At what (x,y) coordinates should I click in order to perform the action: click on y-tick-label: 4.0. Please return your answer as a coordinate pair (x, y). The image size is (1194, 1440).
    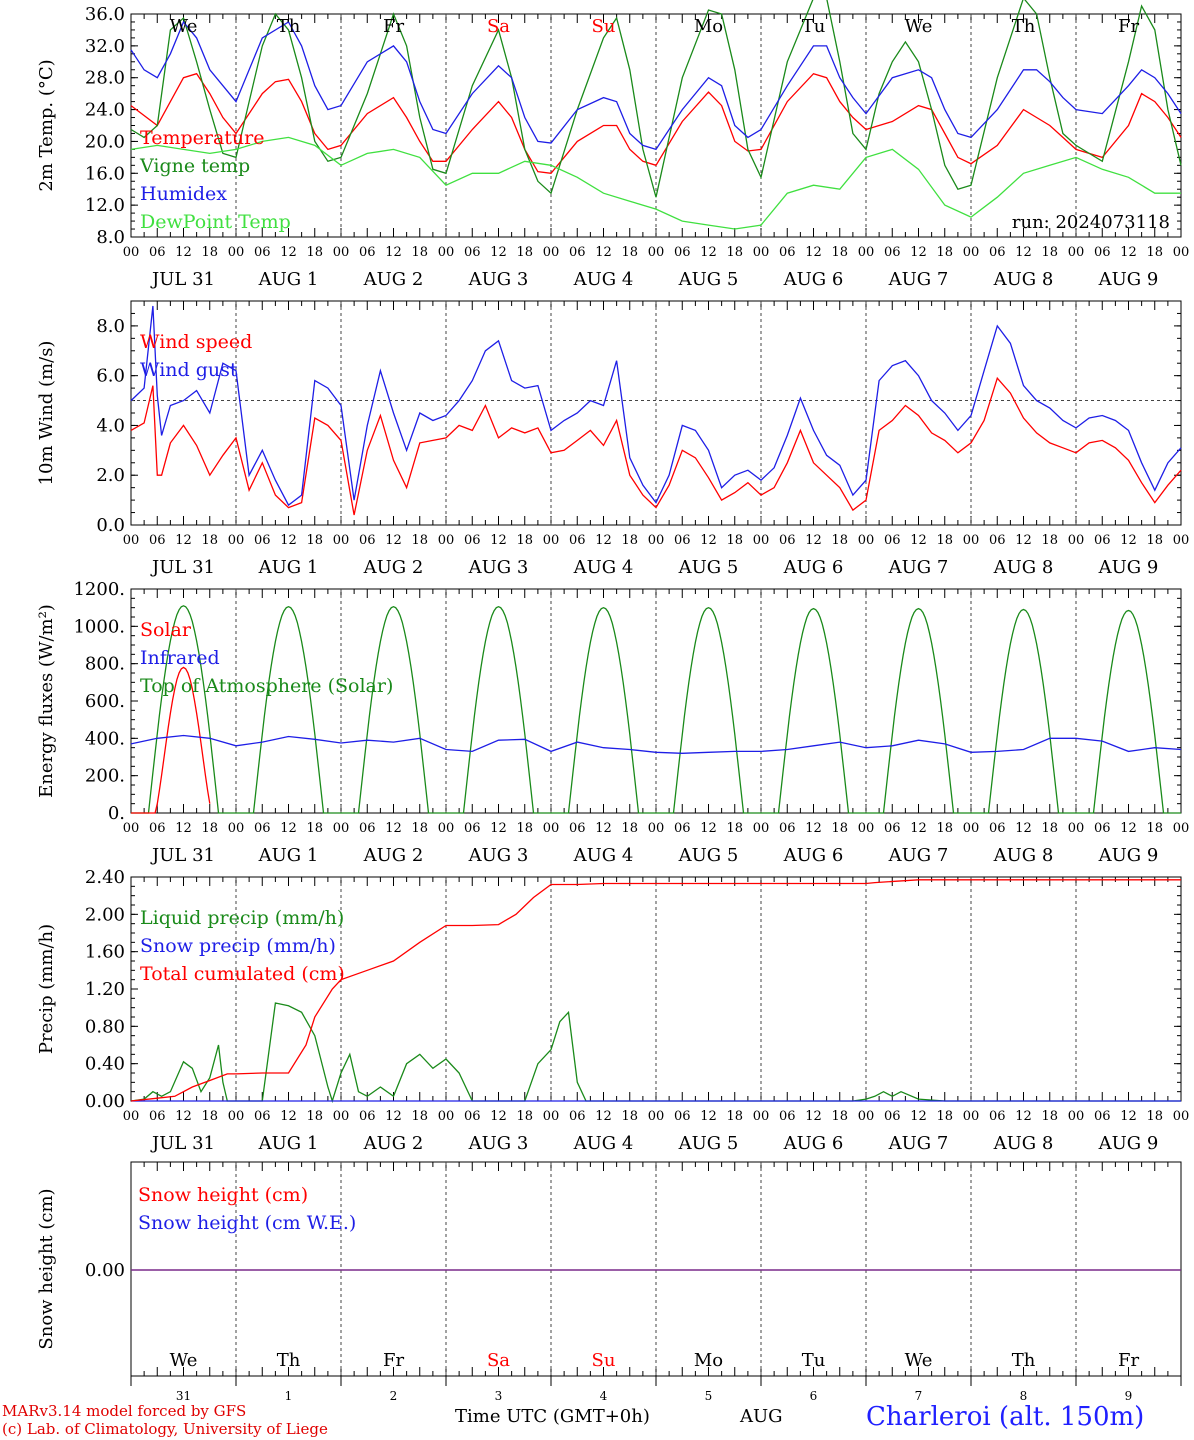
    Looking at the image, I should click on (110, 425).